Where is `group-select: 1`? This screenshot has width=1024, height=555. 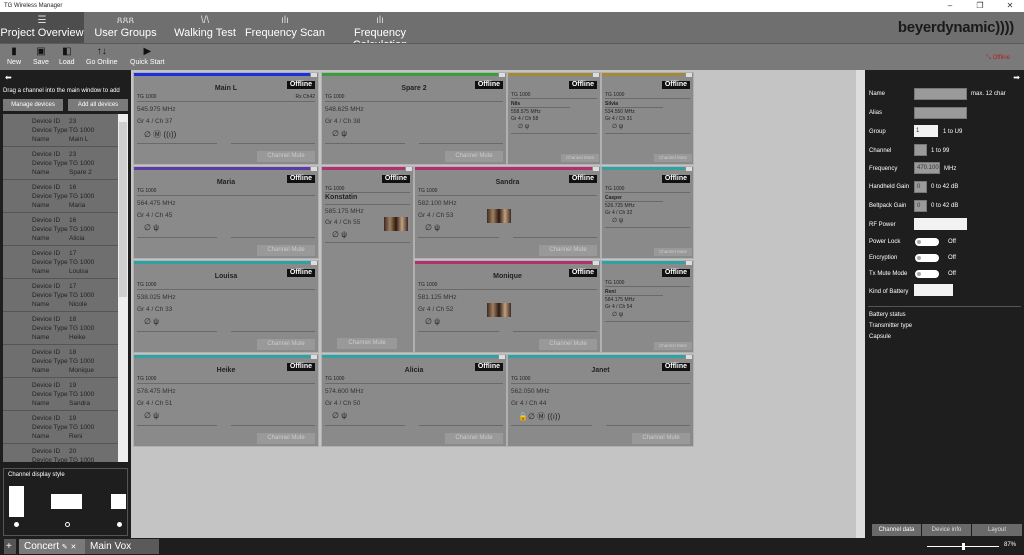 group-select: 1 is located at coordinates (926, 131).